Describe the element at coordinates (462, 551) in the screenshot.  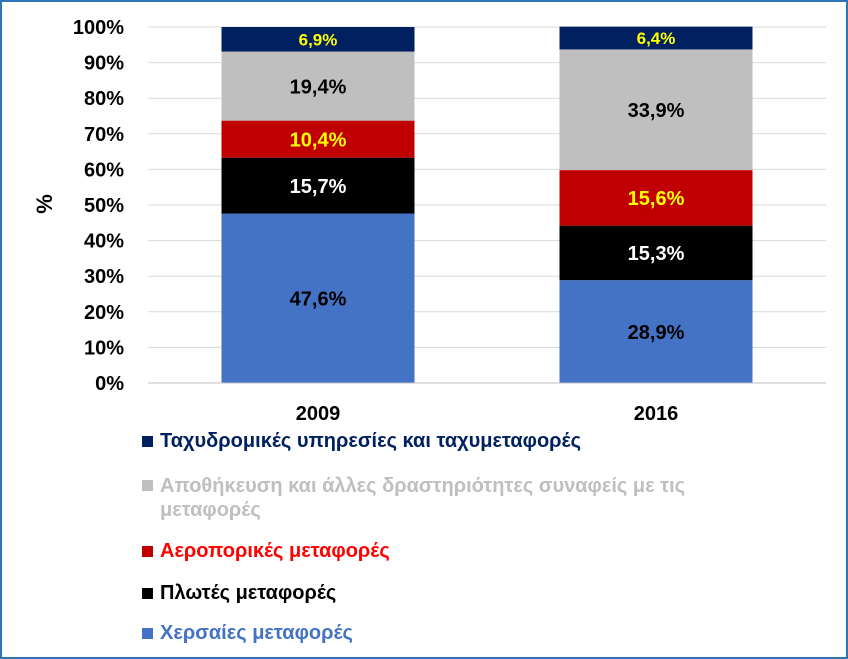
I see `legend-item: Αεροπορικές μεταφορές` at that location.